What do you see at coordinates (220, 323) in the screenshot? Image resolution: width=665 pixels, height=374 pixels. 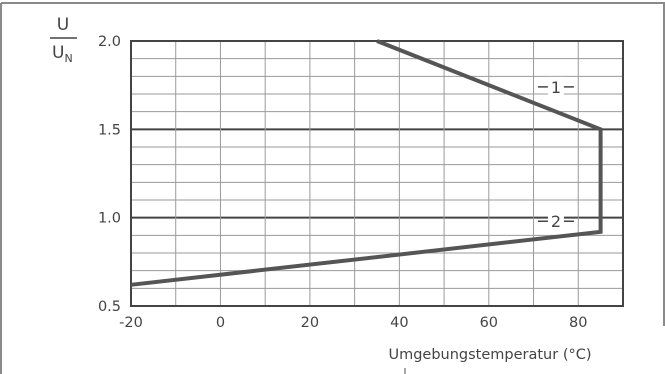 I see `x-tick-label: 0` at bounding box center [220, 323].